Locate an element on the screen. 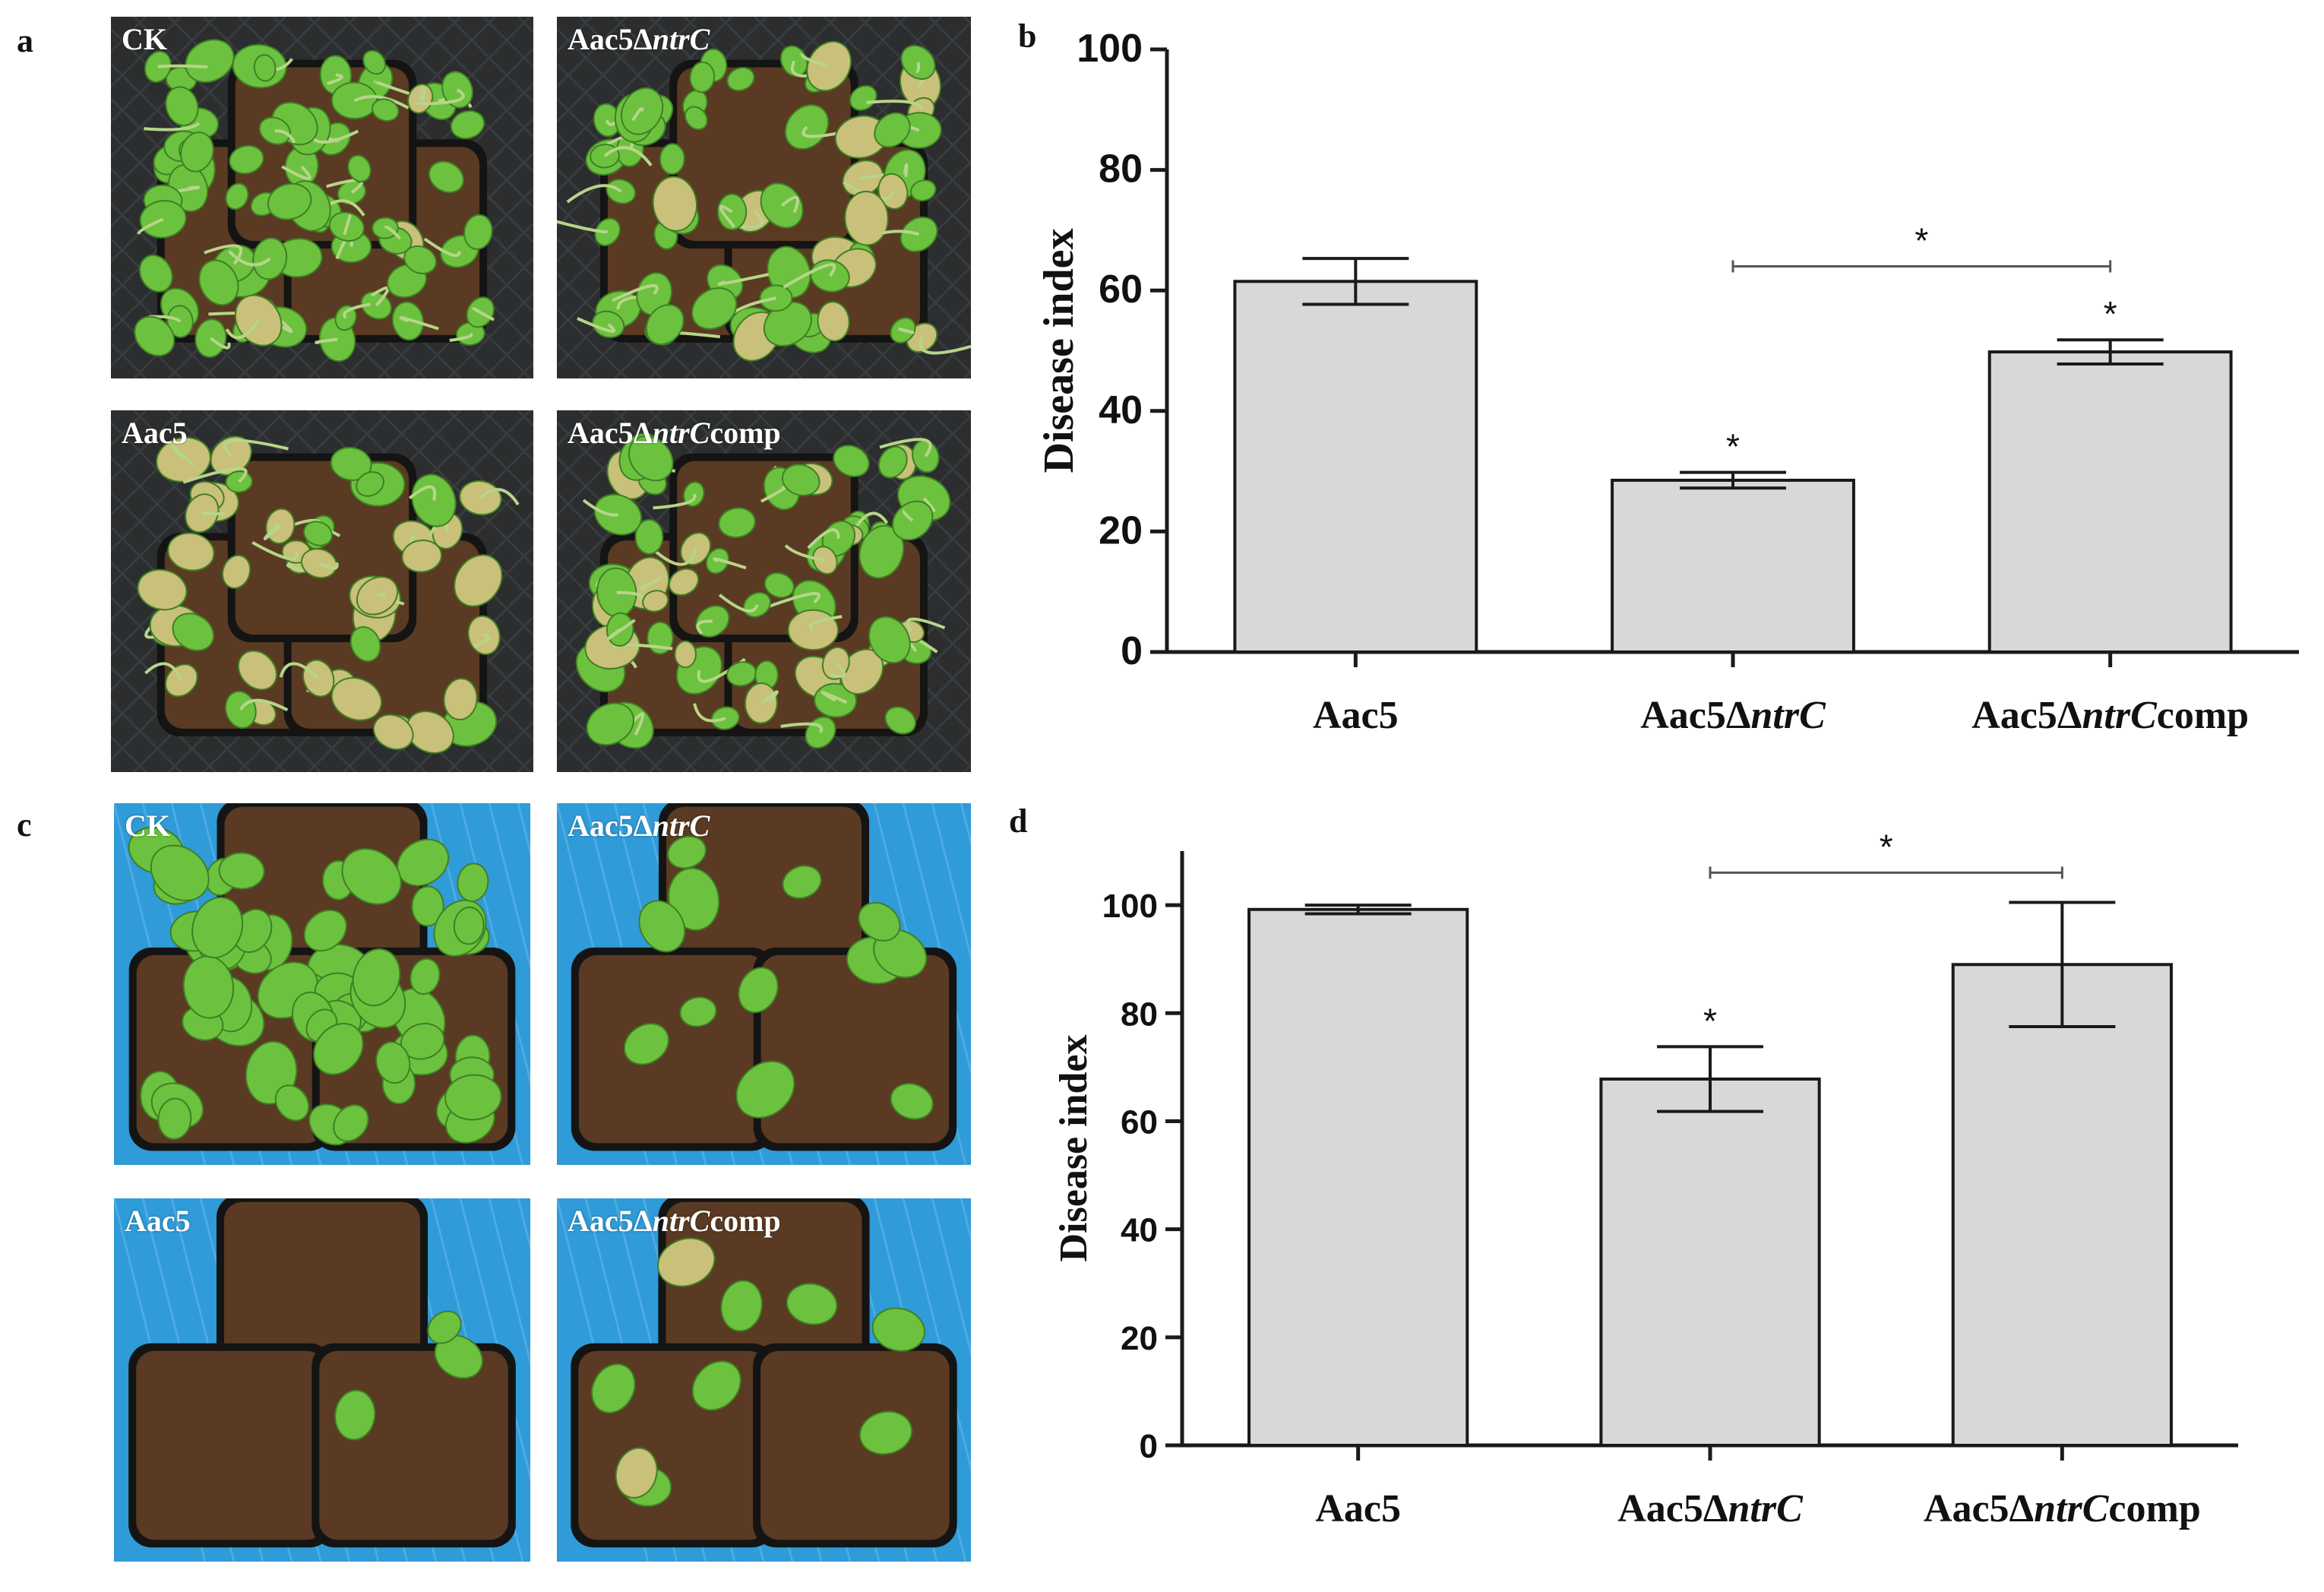 Image resolution: width=2324 pixels, height=1592 pixels. photo-c-wildtype: Aac5 is located at coordinates (322, 1380).